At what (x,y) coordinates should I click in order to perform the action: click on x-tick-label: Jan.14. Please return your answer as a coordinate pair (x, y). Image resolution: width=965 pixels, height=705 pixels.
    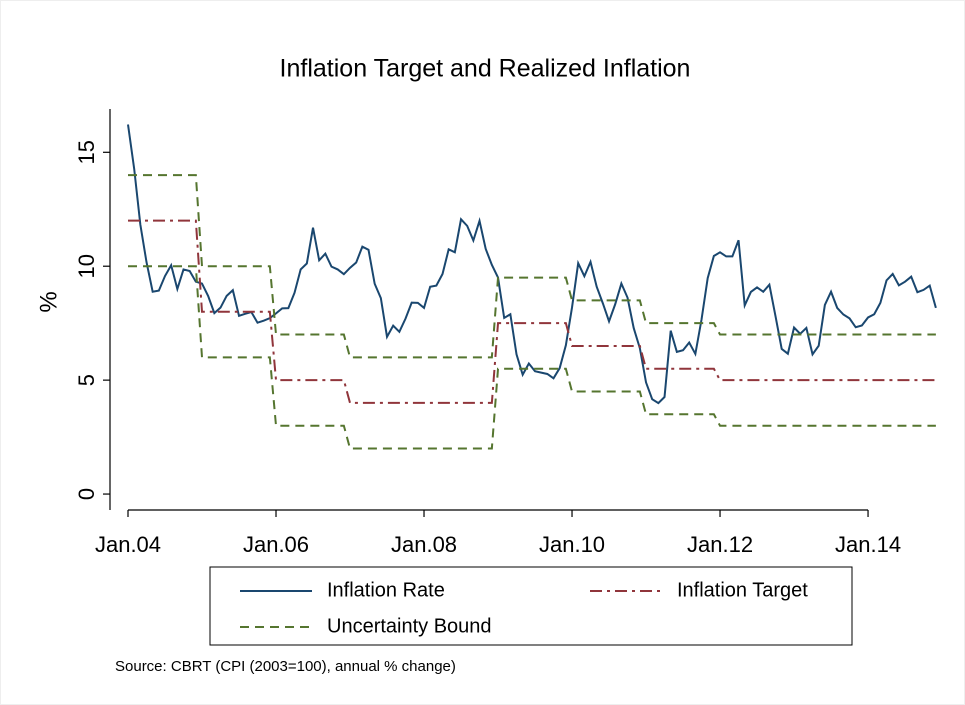
    Looking at the image, I should click on (868, 544).